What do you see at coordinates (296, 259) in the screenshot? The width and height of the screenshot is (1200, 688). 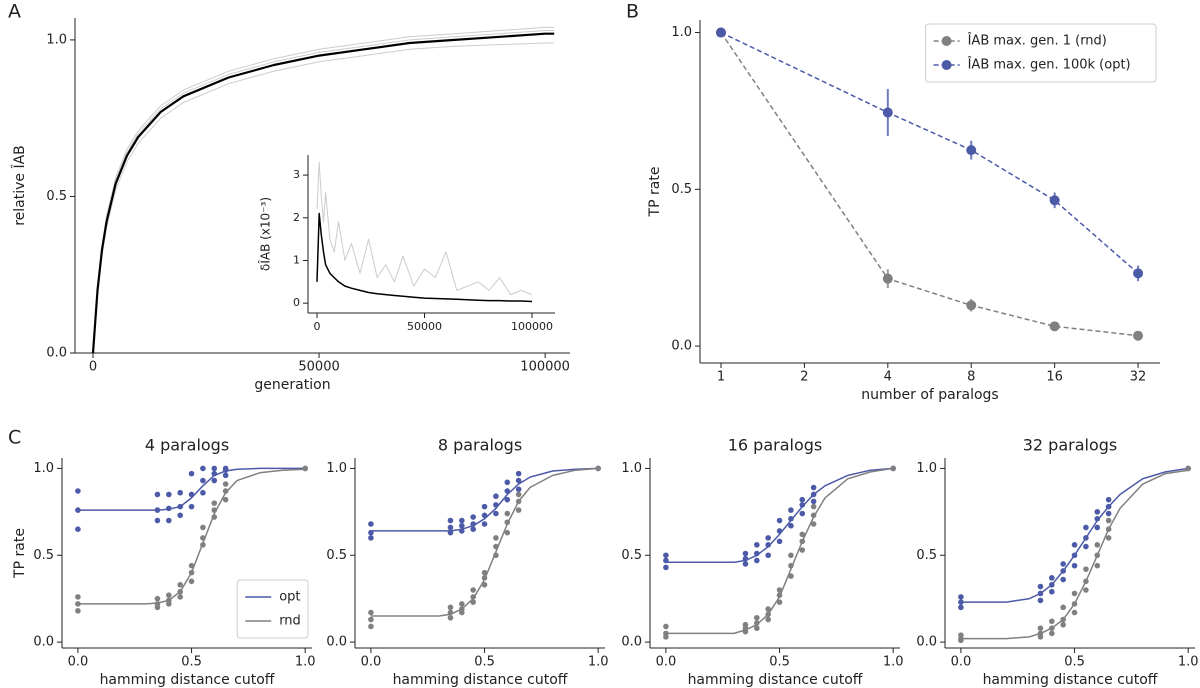 I see `y-tick-label: 1` at bounding box center [296, 259].